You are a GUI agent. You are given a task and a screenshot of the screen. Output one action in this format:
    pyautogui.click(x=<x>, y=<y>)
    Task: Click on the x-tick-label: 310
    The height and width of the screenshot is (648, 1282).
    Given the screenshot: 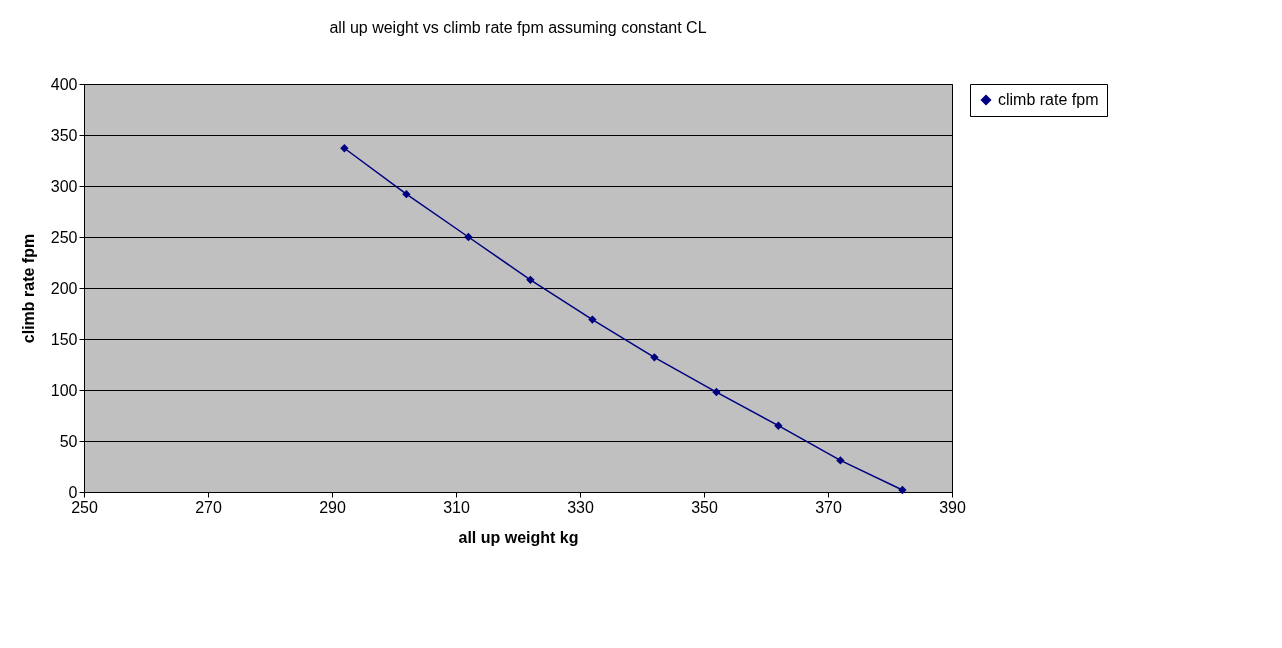 What is the action you would take?
    pyautogui.click(x=456, y=507)
    